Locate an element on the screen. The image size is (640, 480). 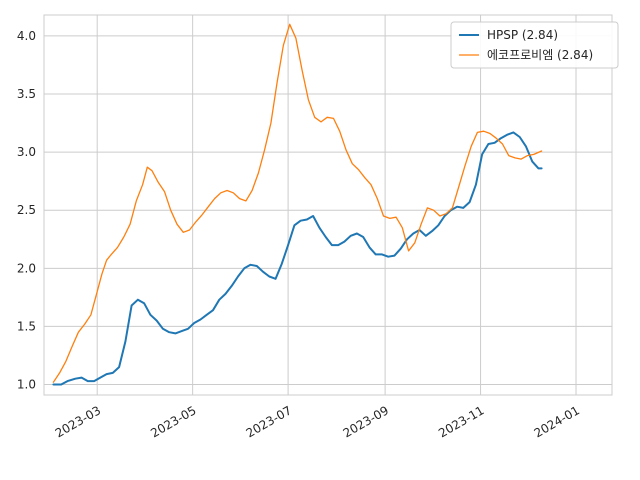
y-axis: 1.0 1.5 2.0 2.5 3.0 3.5 4.0 is located at coordinates (26, 210).